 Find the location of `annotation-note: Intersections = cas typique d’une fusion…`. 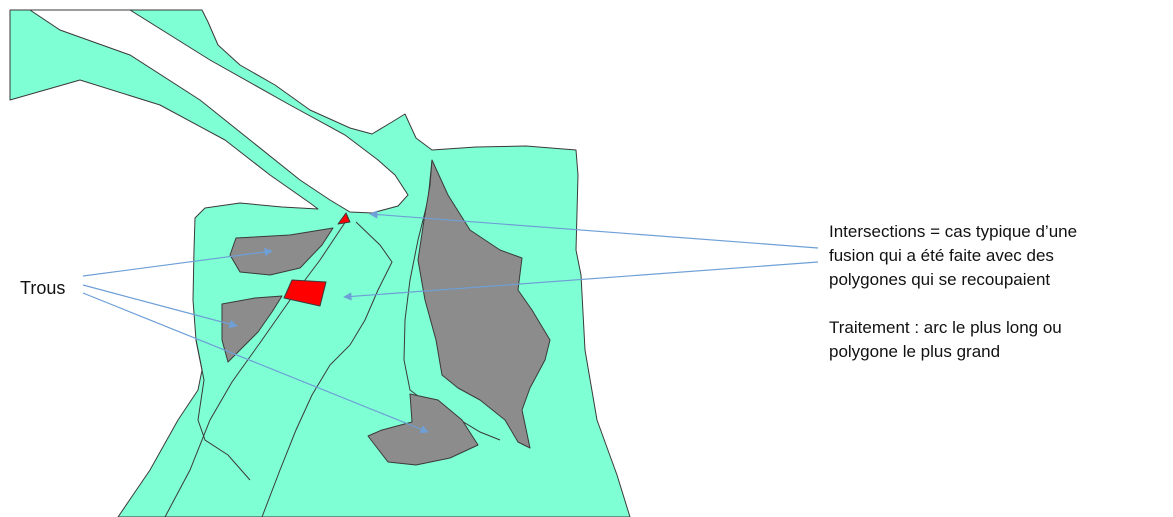

annotation-note: Intersections = cas typique d’une fusion… is located at coordinates (953, 292).